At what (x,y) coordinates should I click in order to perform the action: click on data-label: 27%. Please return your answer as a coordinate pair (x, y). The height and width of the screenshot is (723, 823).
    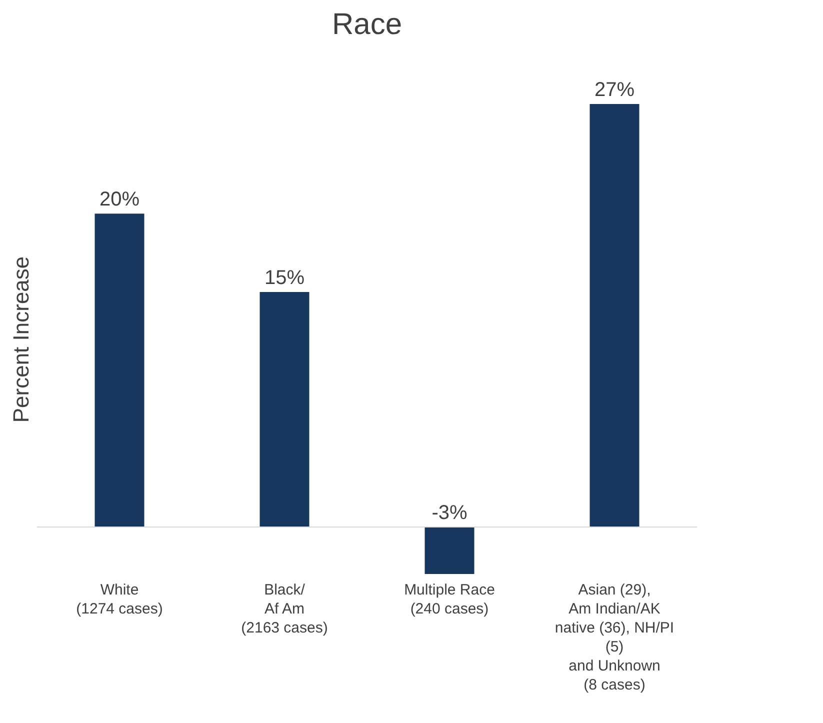
    Looking at the image, I should click on (614, 90).